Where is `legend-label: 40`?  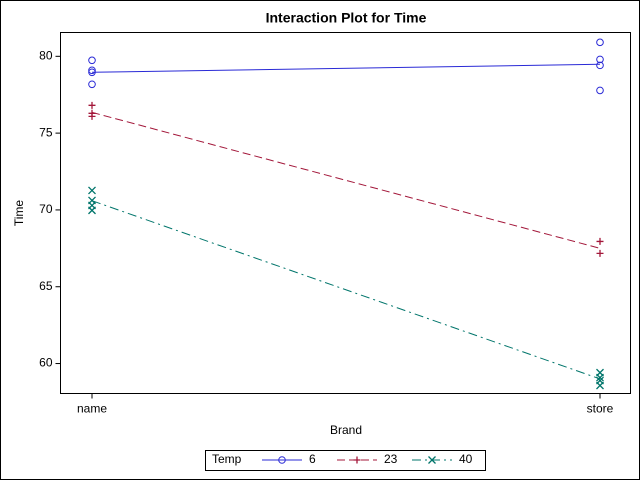
legend-label: 40 is located at coordinates (466, 459).